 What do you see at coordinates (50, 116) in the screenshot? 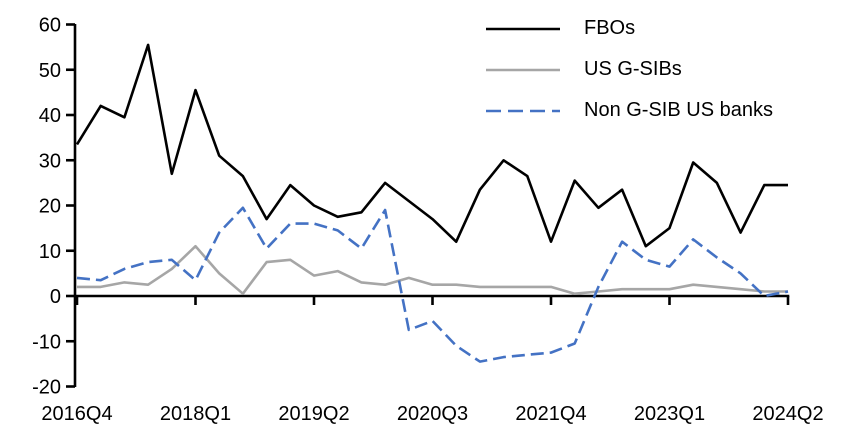
I see `svg-text: 40` at bounding box center [50, 116].